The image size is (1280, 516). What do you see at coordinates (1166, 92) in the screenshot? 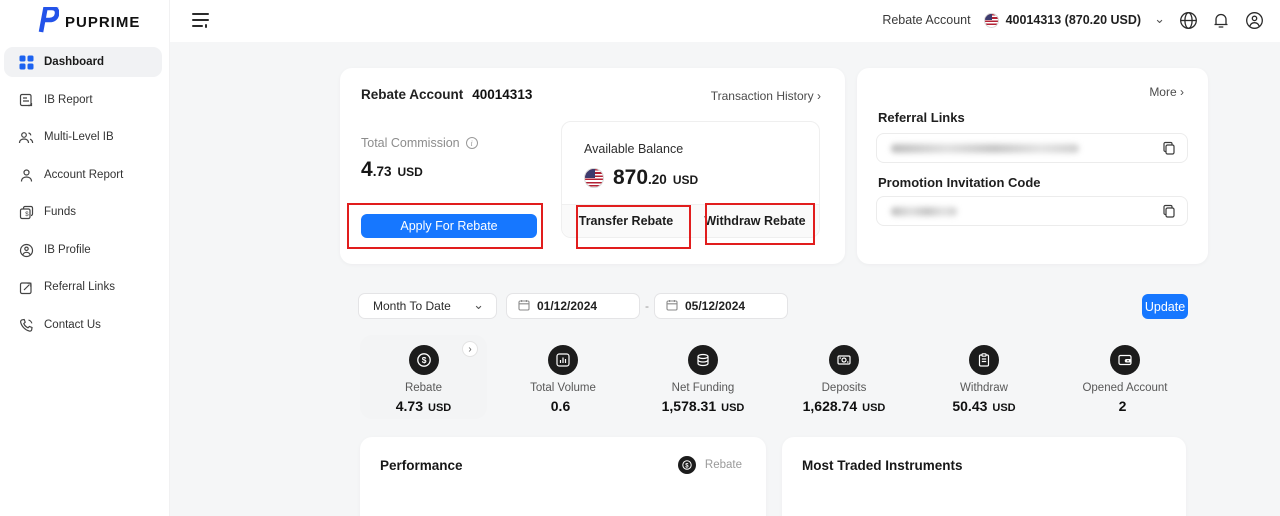
I see `more-link: More ›` at bounding box center [1166, 92].